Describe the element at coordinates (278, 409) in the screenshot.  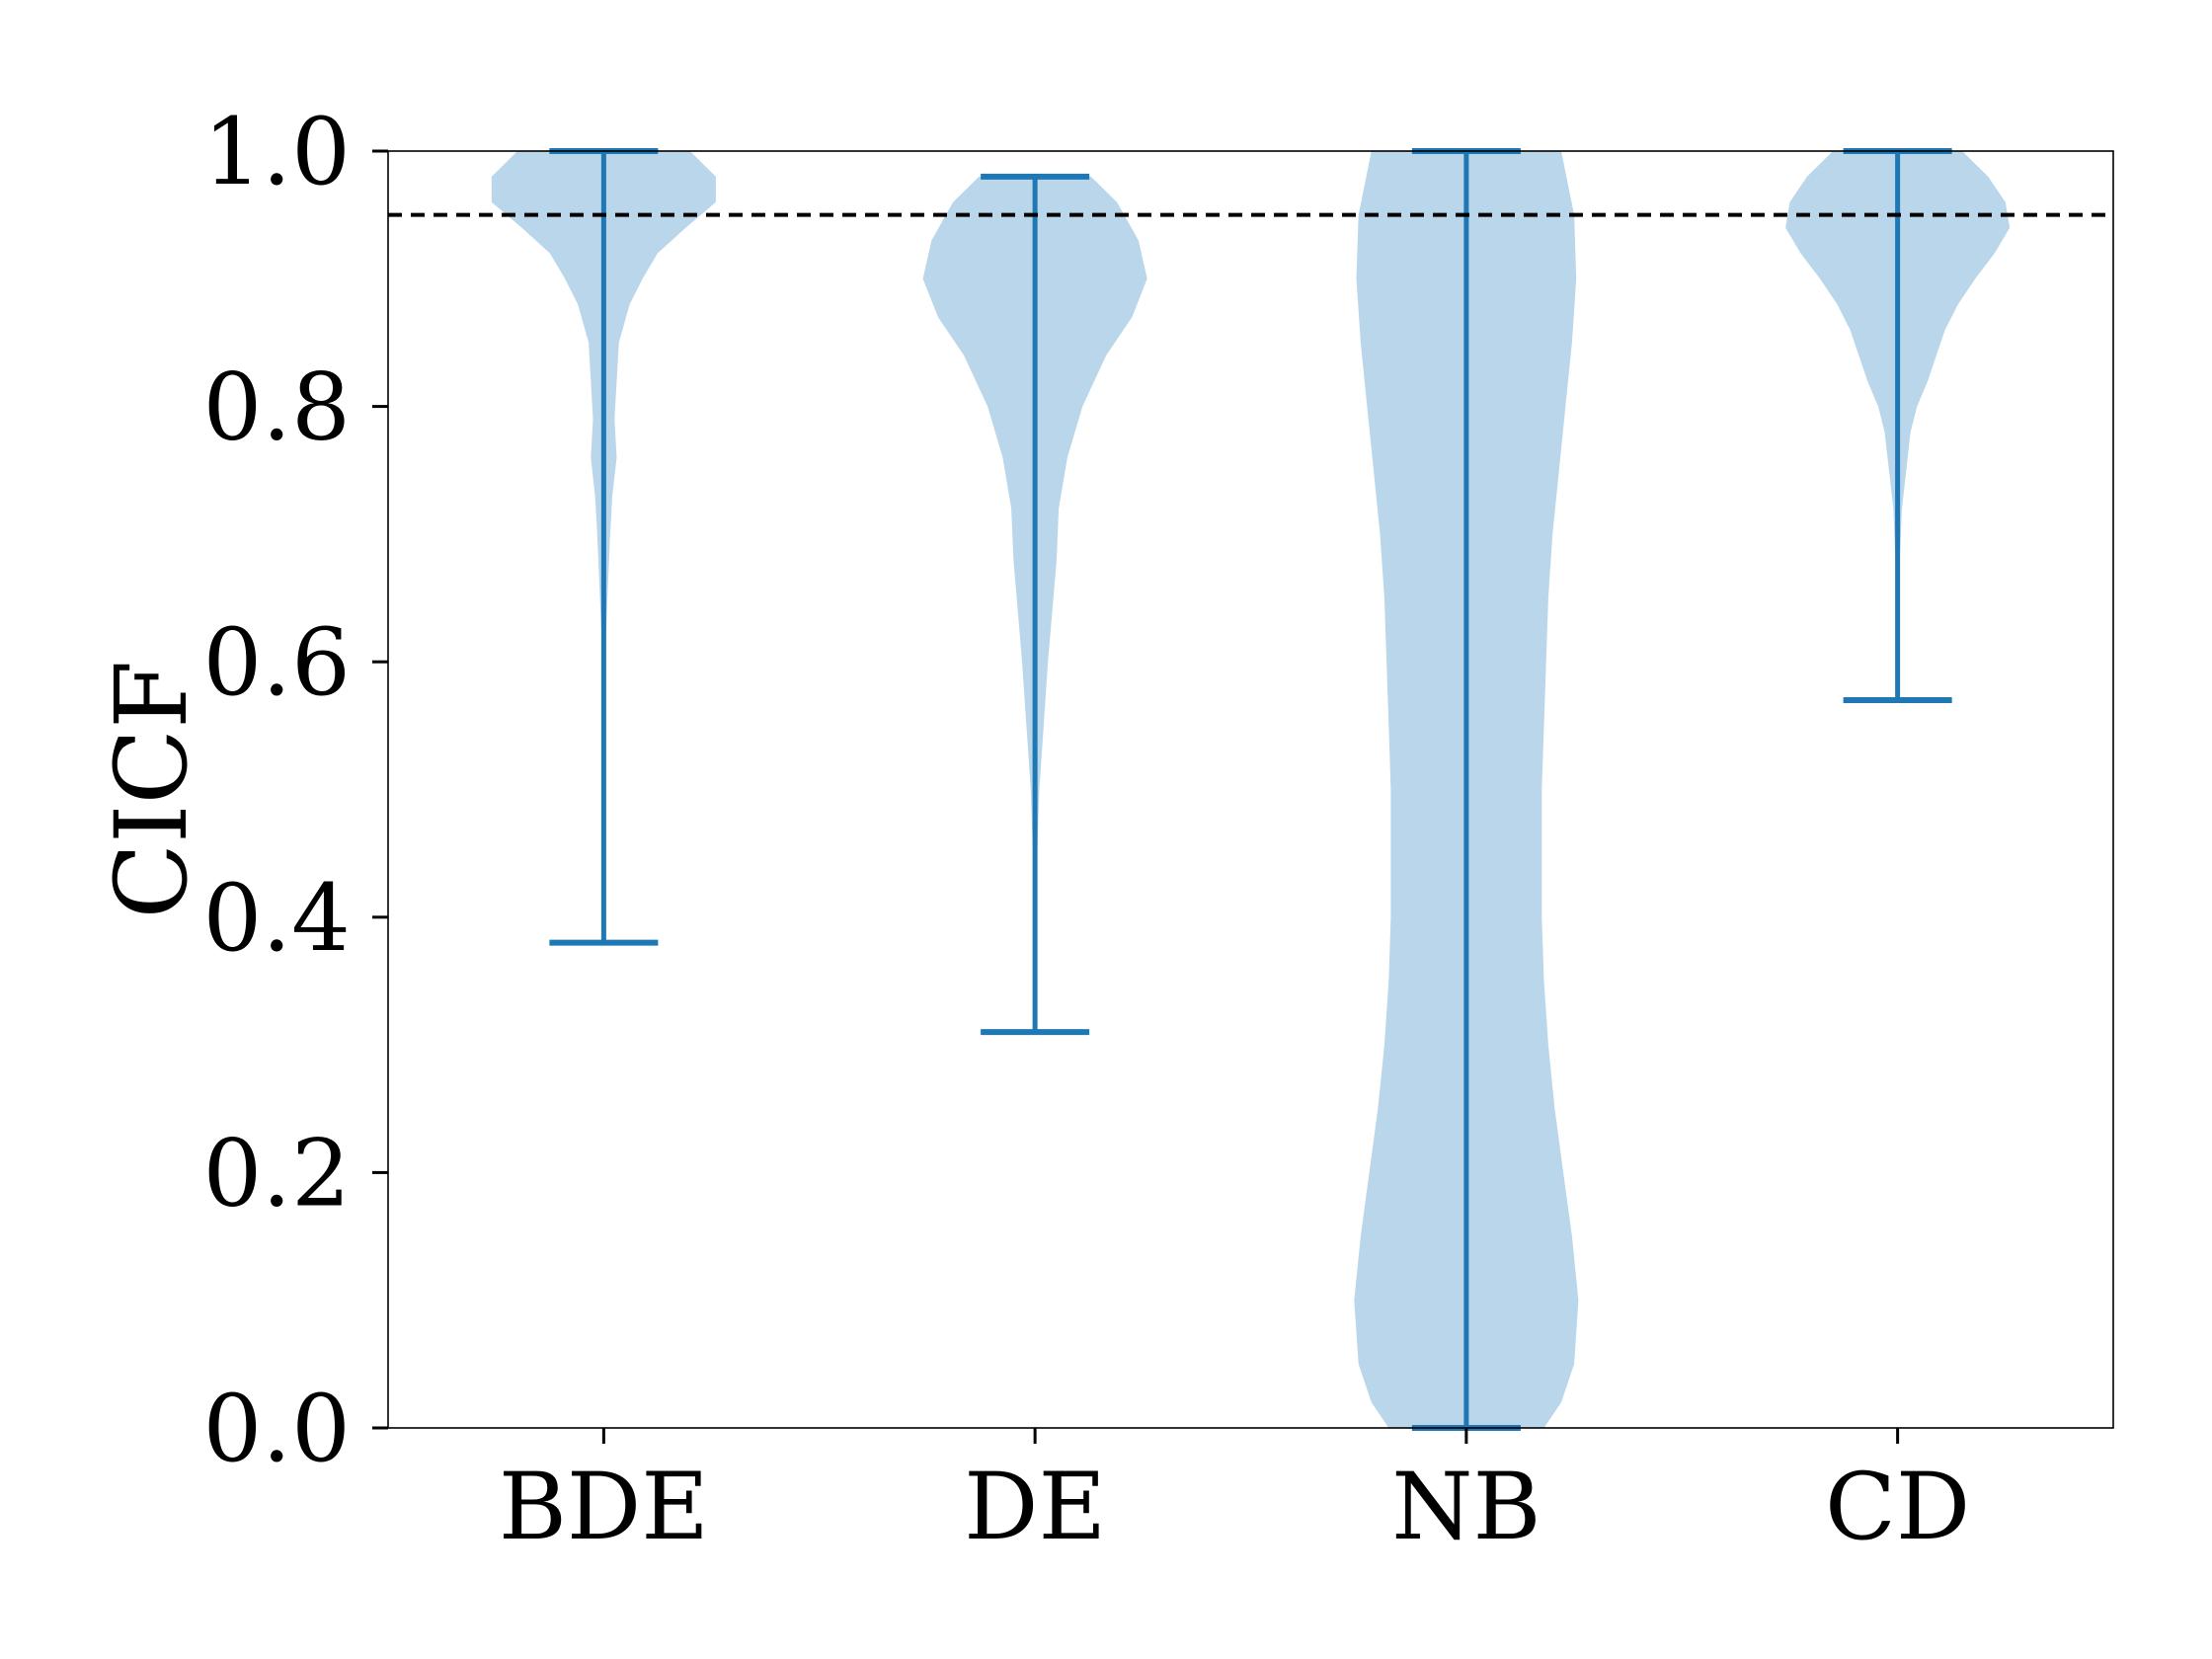
I see `y-tick-label: 0.8` at that location.